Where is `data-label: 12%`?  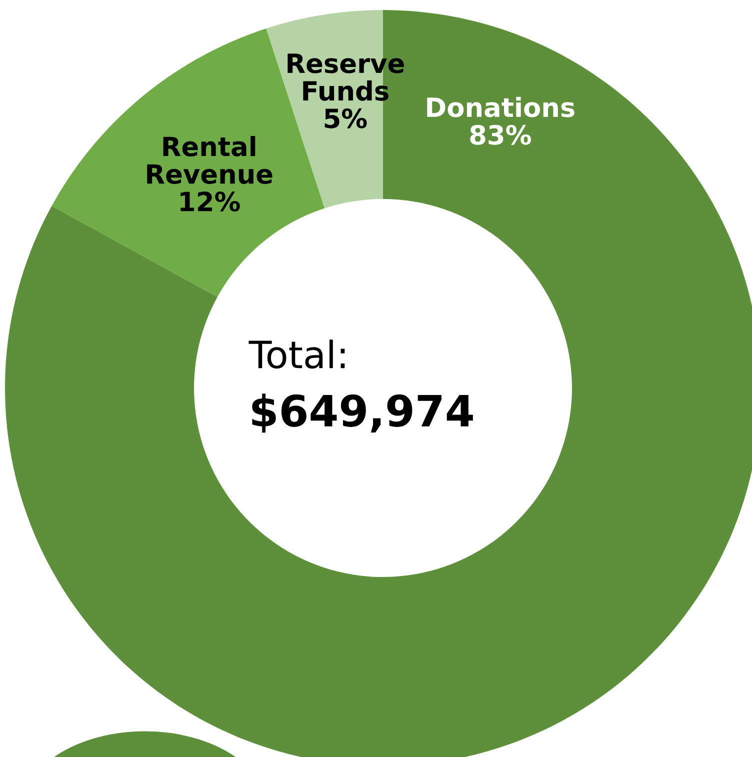 data-label: 12% is located at coordinates (210, 202).